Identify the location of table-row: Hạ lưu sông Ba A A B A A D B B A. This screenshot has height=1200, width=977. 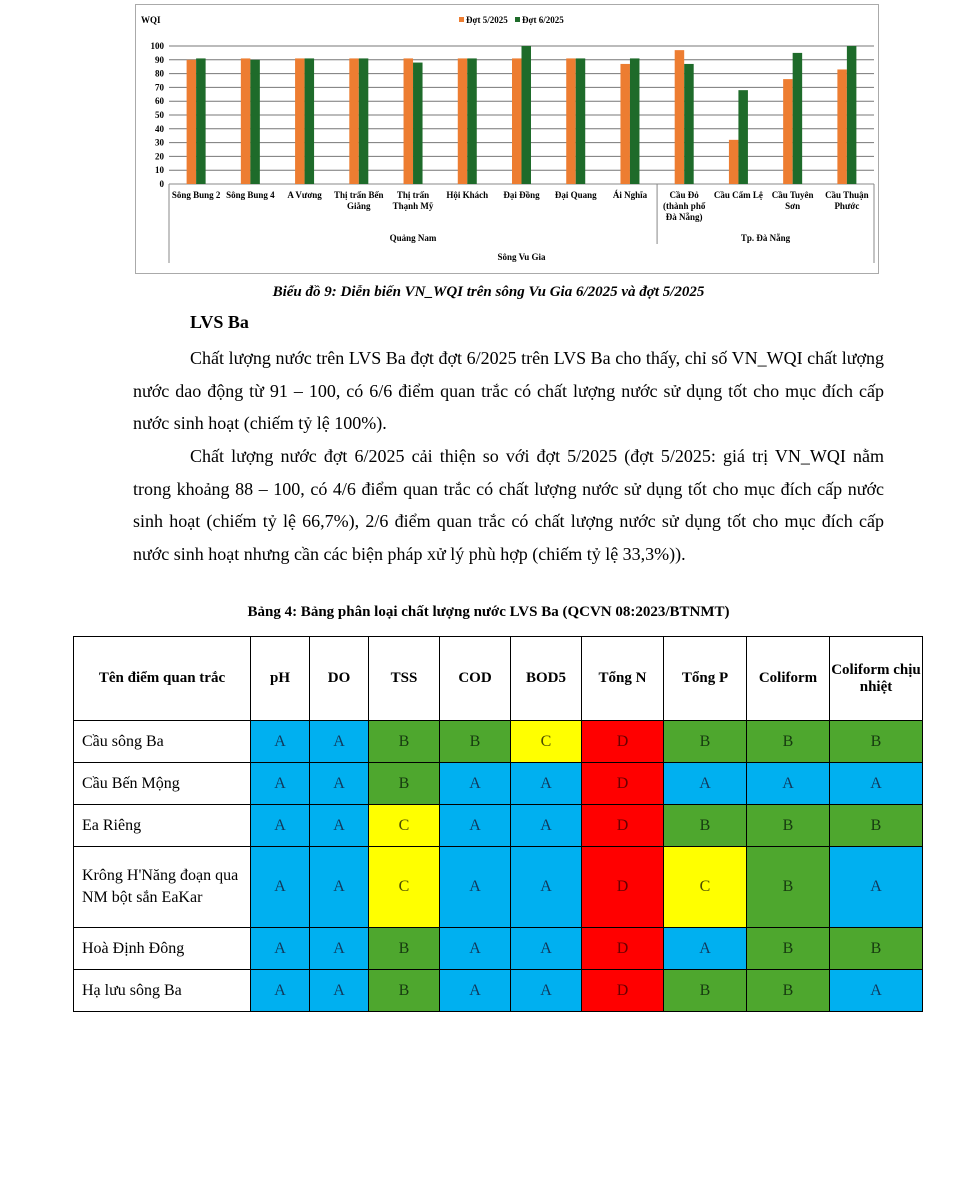
(498, 990).